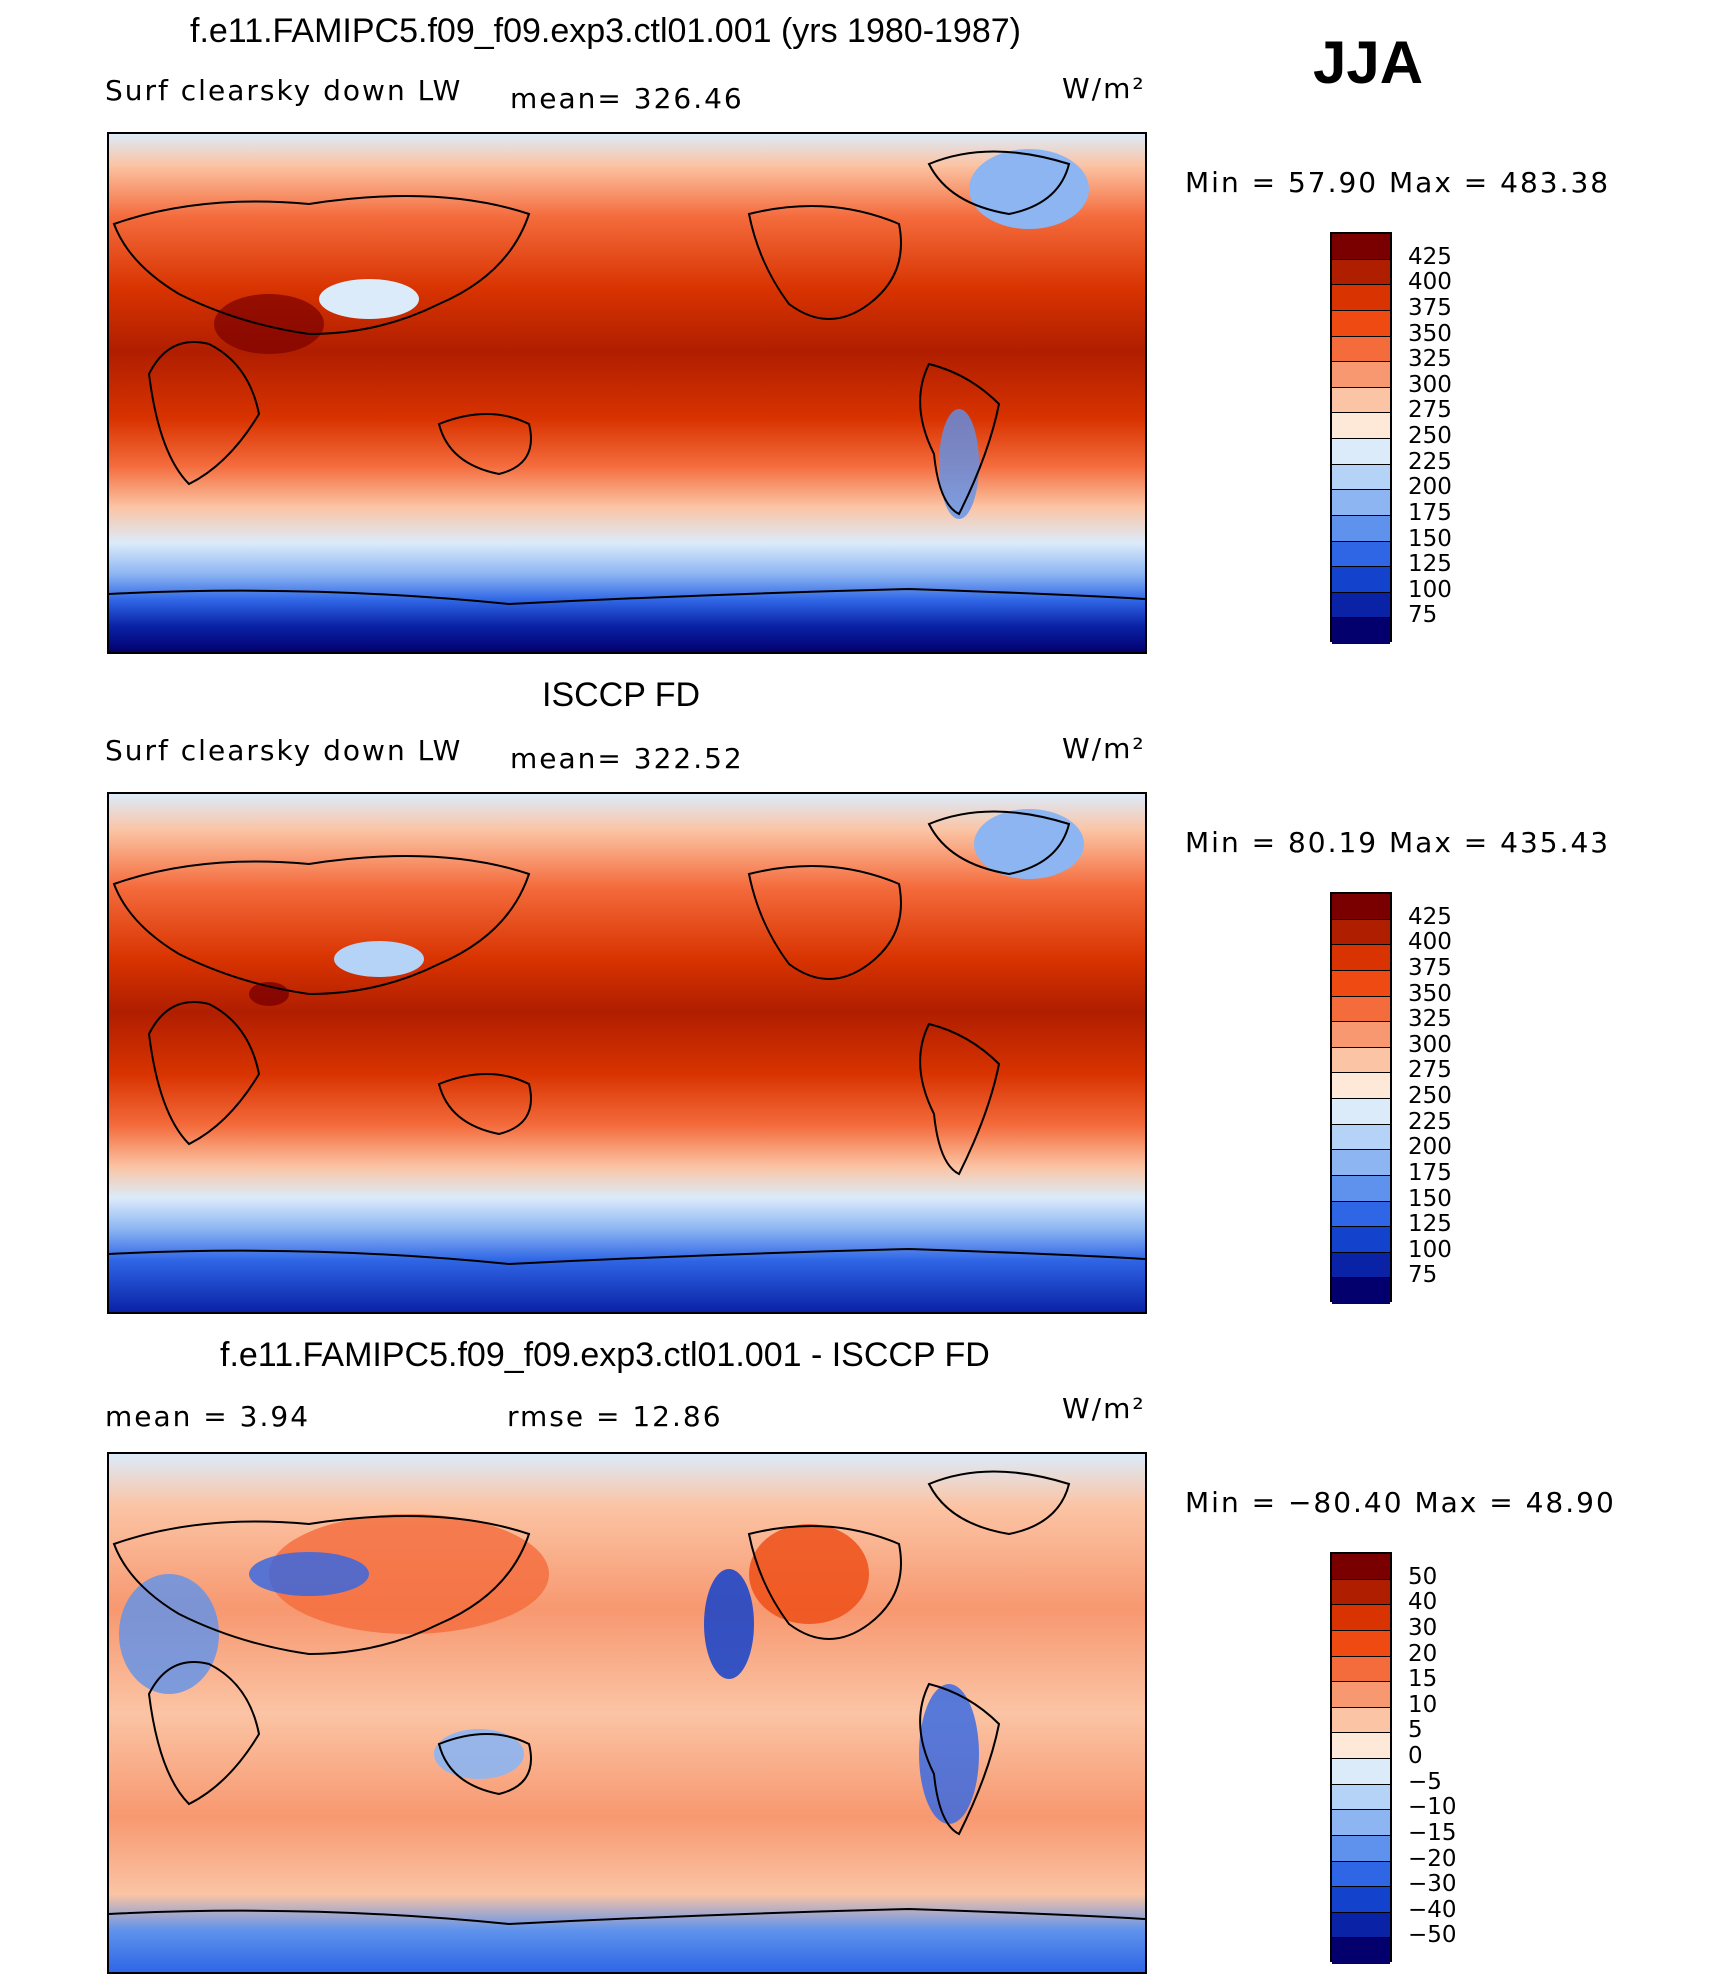 This screenshot has height=1979, width=1710. Describe the element at coordinates (1430, 589) in the screenshot. I see `colorbar-label: 100` at that location.